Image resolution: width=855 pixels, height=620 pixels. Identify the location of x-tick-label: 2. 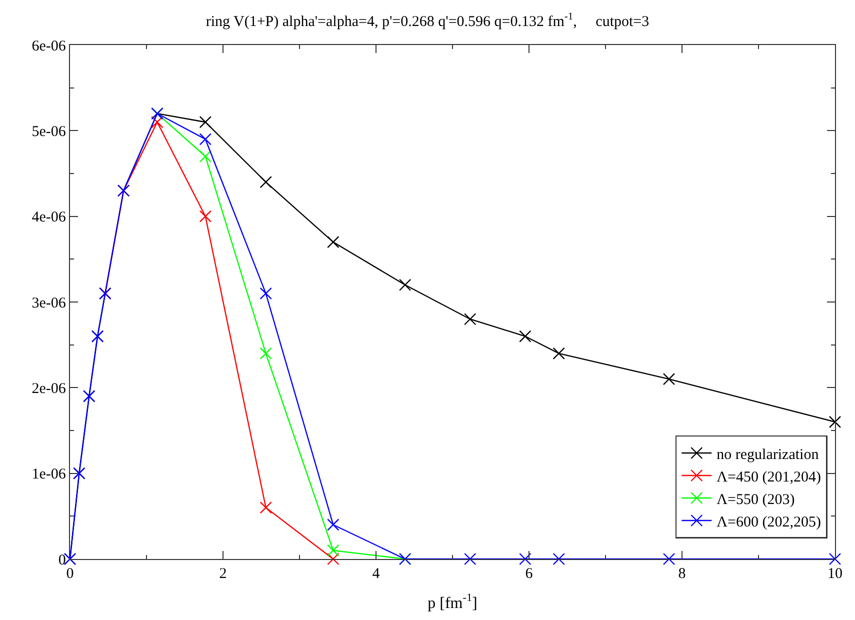
(223, 574).